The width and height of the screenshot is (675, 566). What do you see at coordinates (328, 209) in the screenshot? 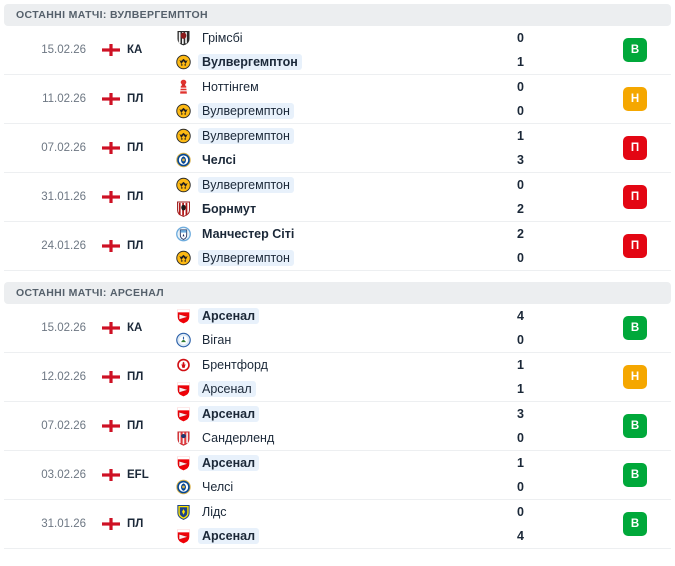
I see `away-team: Борнмут` at bounding box center [328, 209].